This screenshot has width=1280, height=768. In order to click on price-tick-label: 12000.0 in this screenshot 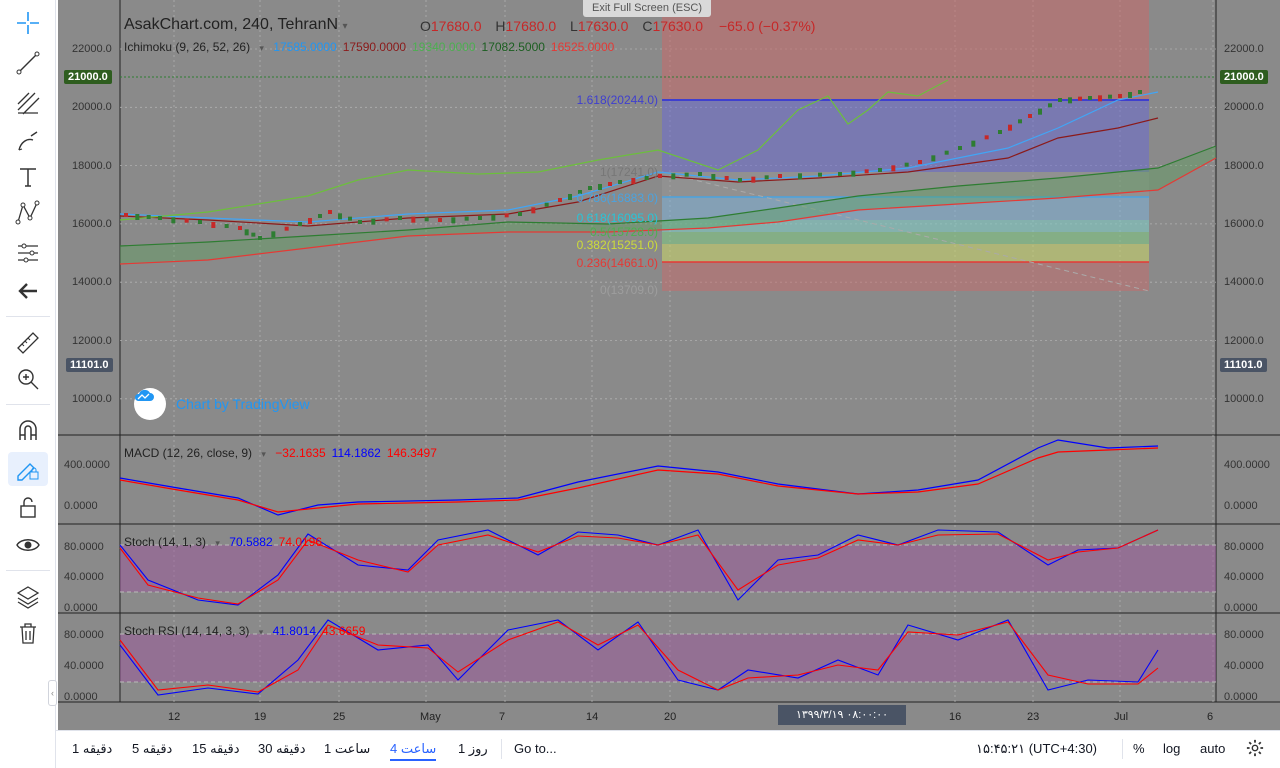, I will do `click(92, 340)`.